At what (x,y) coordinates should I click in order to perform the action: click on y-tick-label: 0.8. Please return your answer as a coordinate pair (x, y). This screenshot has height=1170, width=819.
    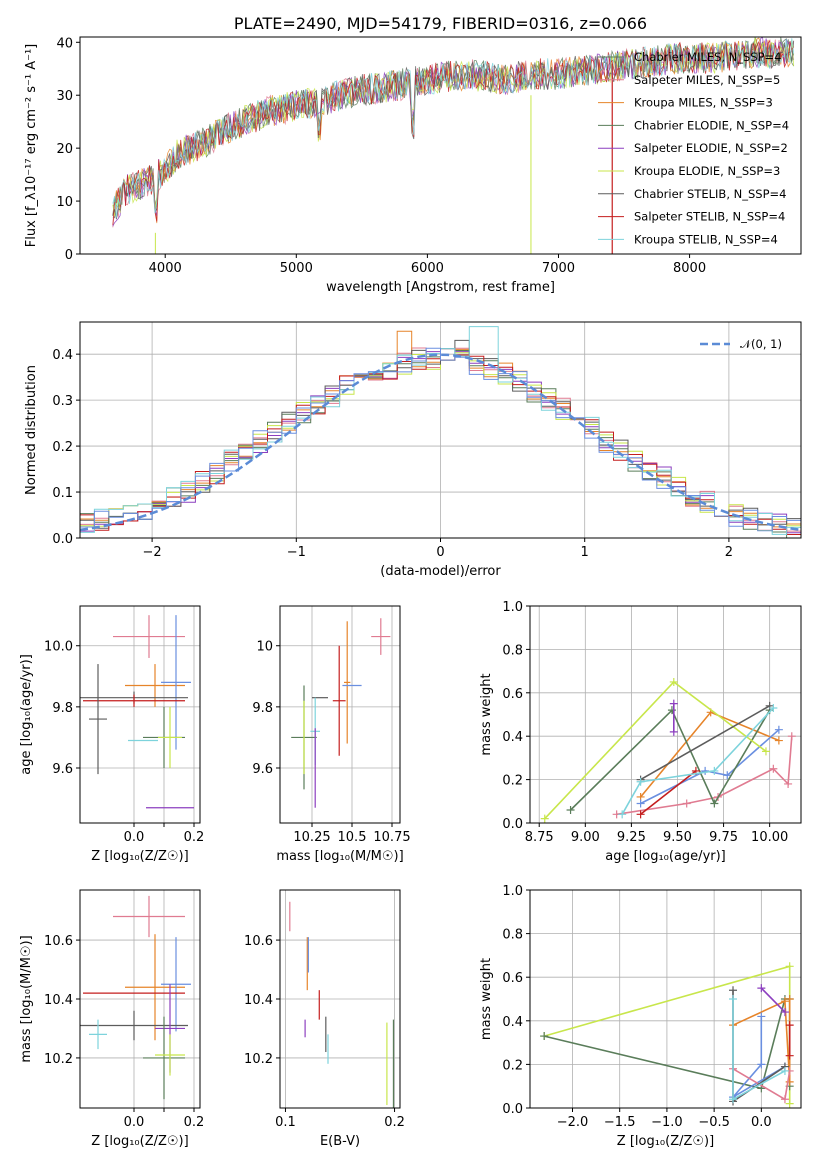
    Looking at the image, I should click on (512, 650).